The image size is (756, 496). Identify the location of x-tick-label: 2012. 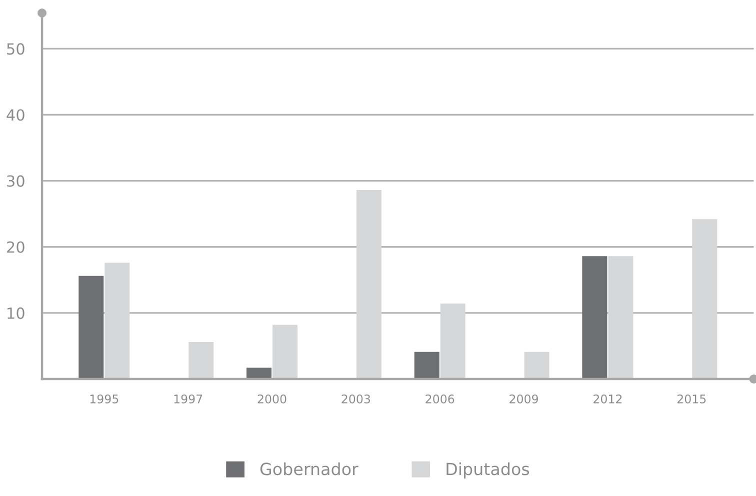
(608, 399).